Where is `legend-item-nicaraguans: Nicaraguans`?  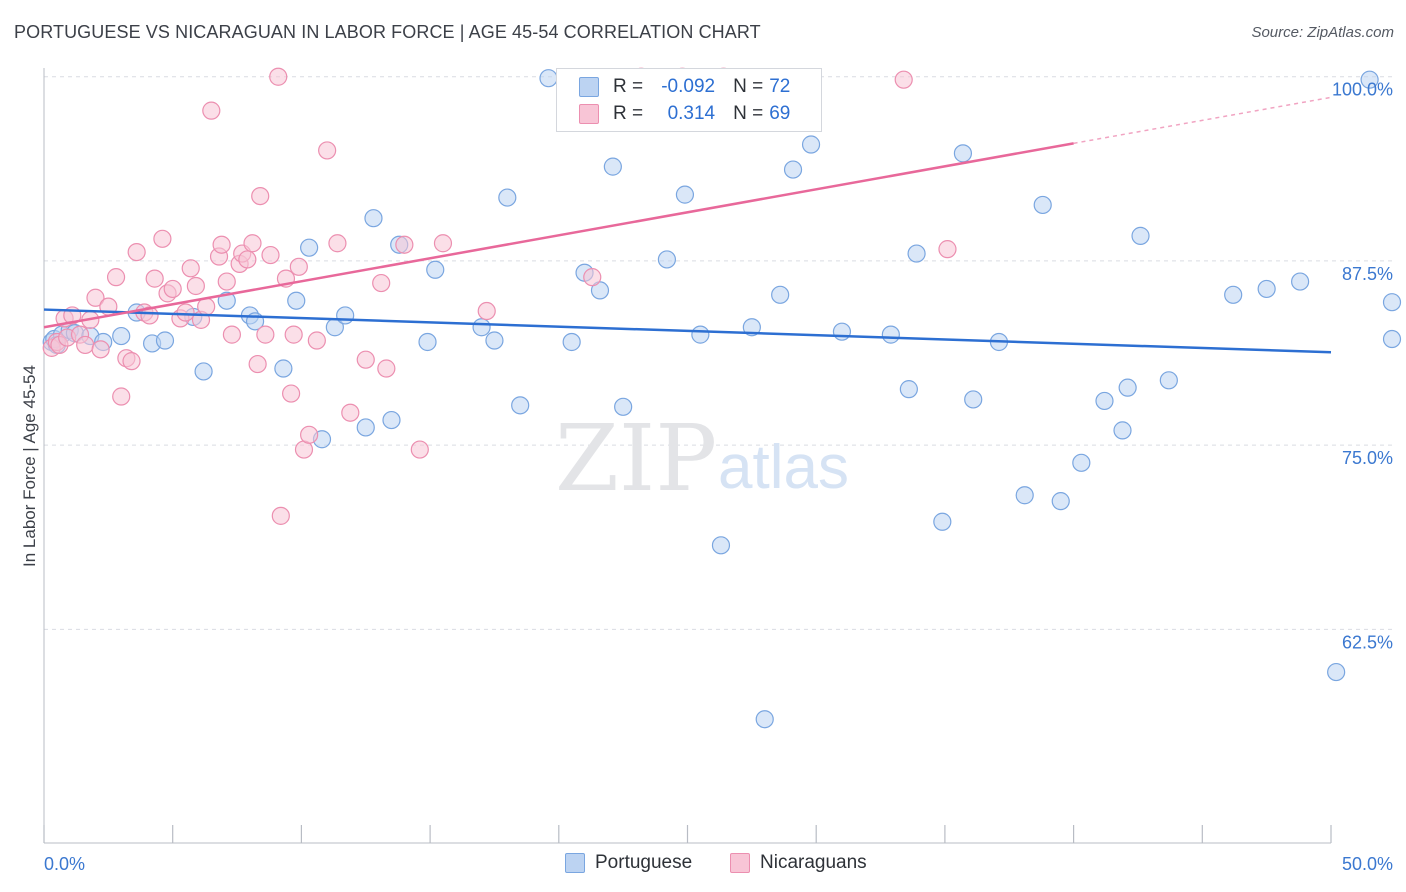 legend-item-nicaraguans: Nicaraguans is located at coordinates (798, 863).